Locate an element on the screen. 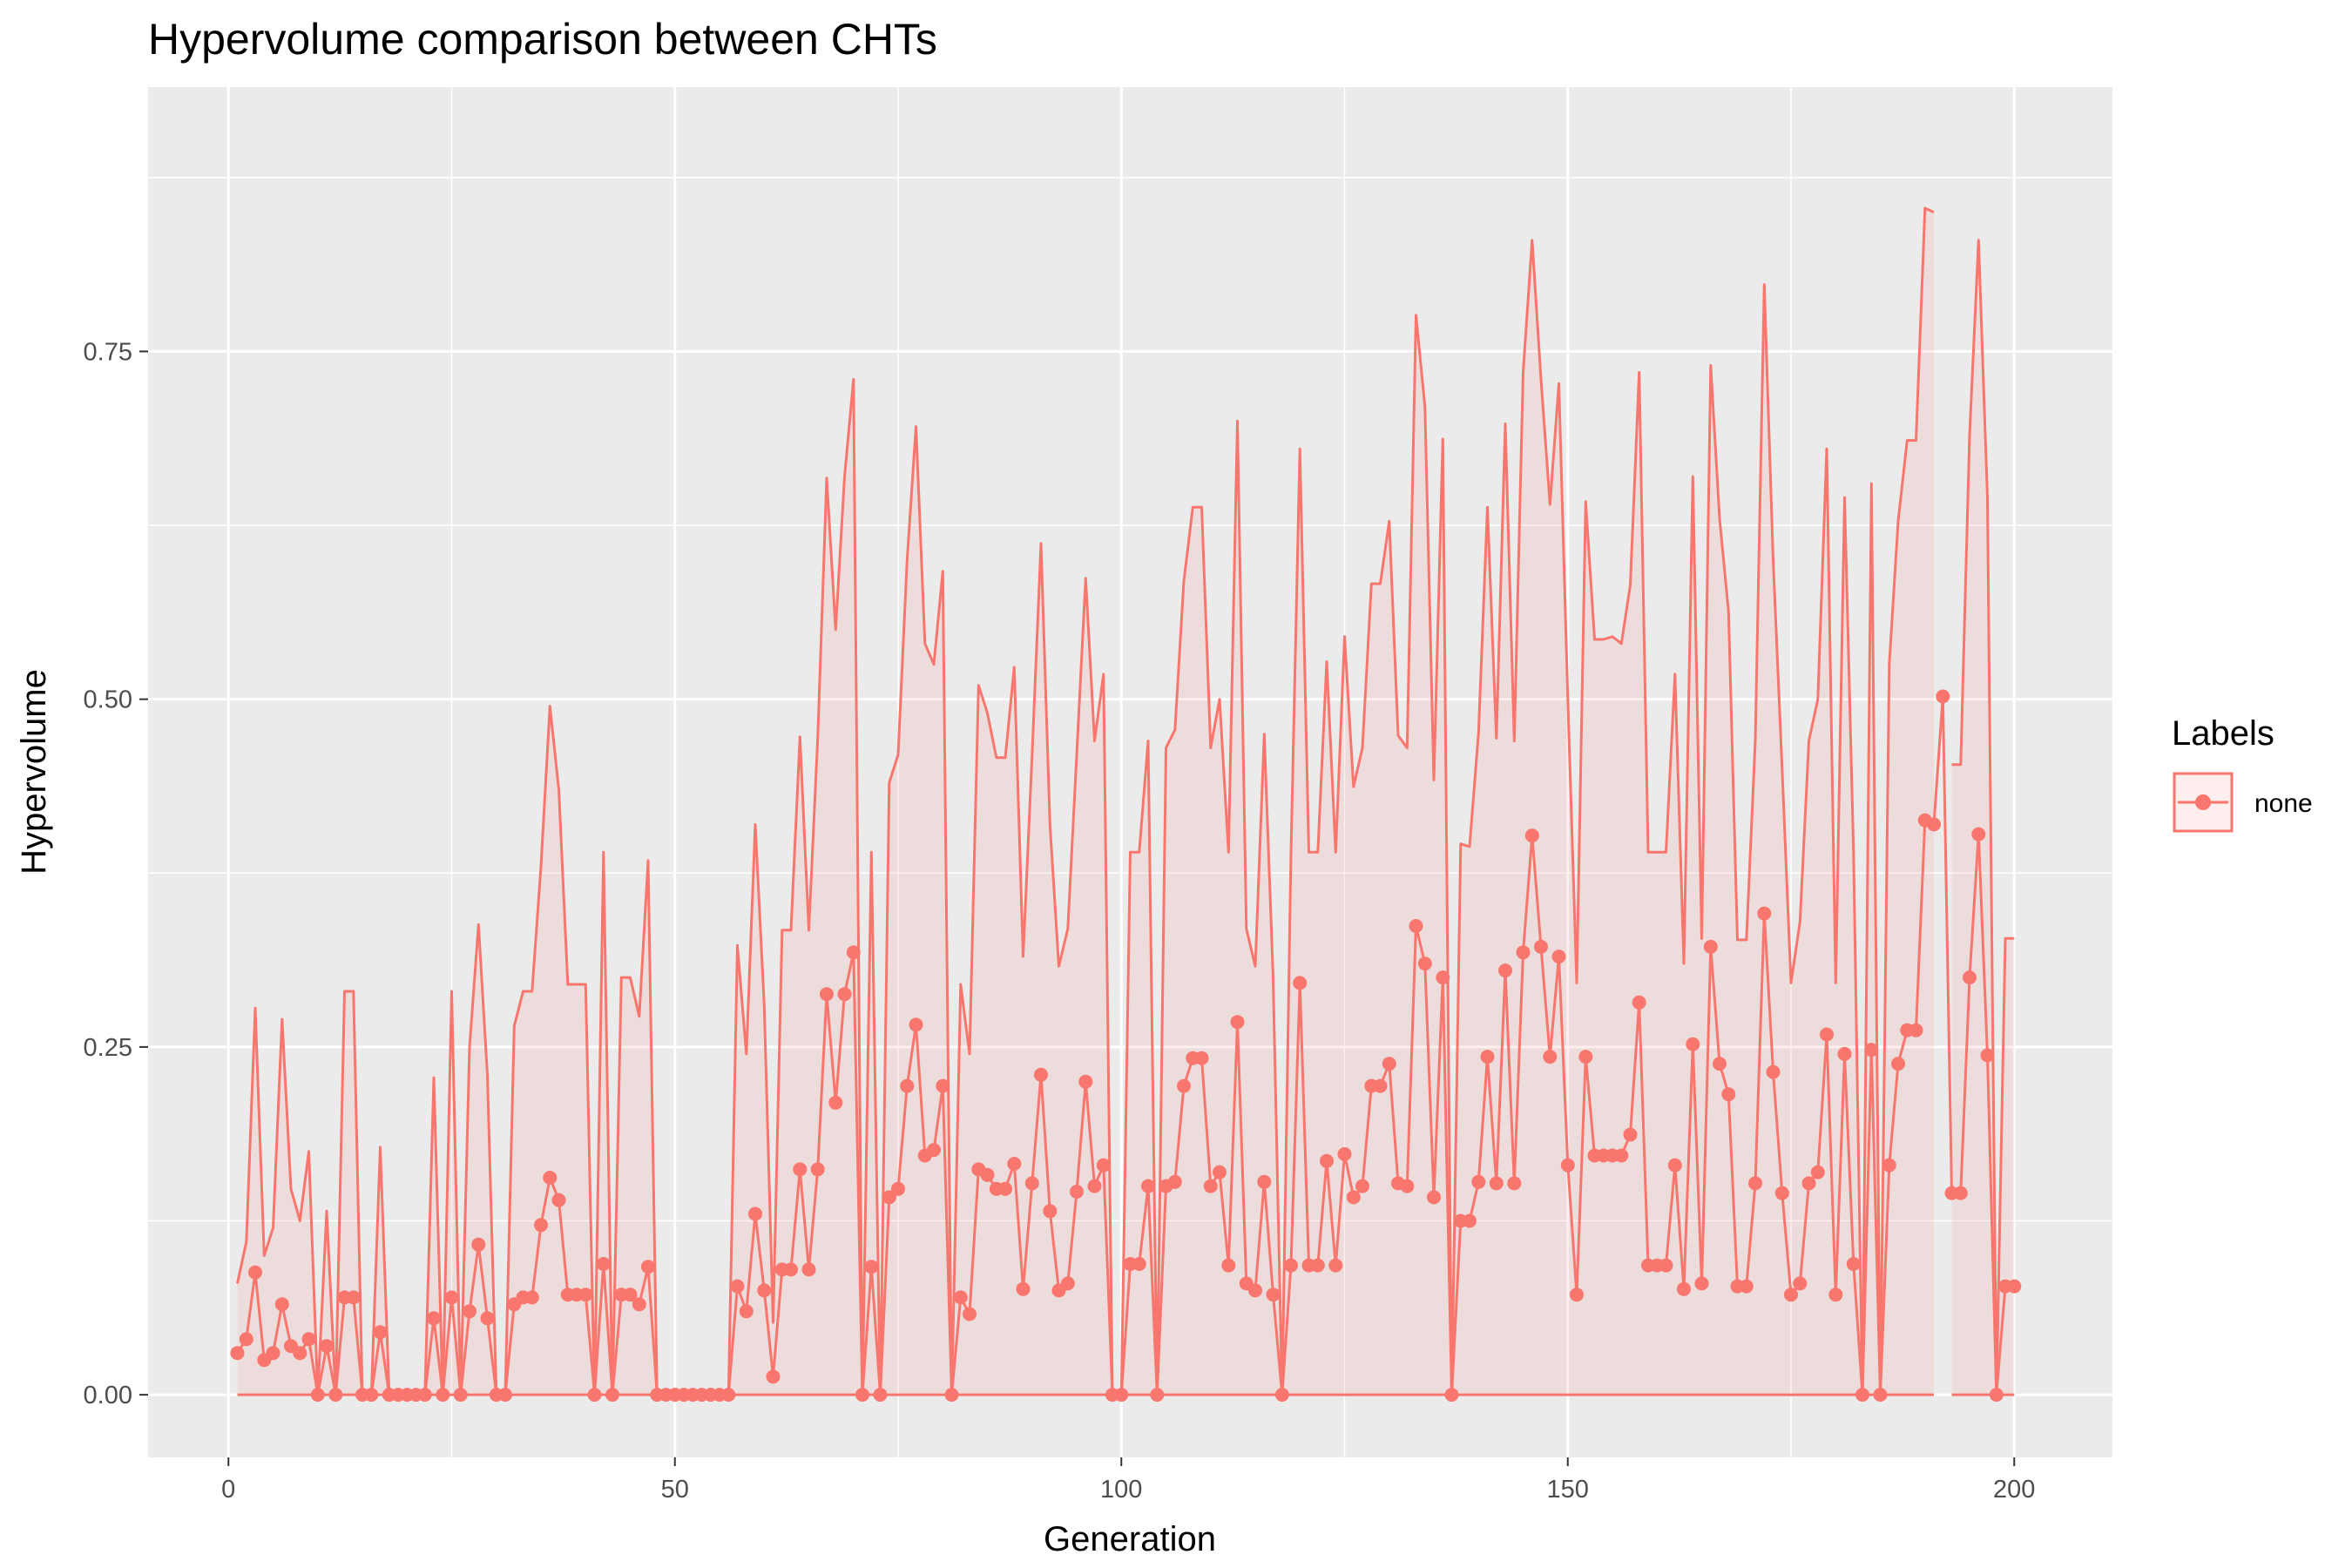 The width and height of the screenshot is (2352, 1568). x-axis-title: Generation is located at coordinates (1130, 1539).